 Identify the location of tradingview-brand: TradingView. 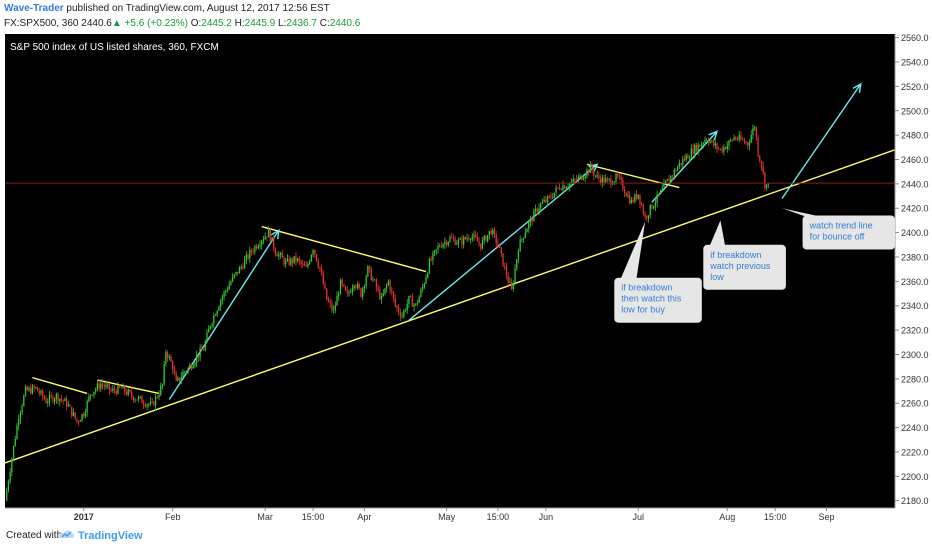
(110, 536).